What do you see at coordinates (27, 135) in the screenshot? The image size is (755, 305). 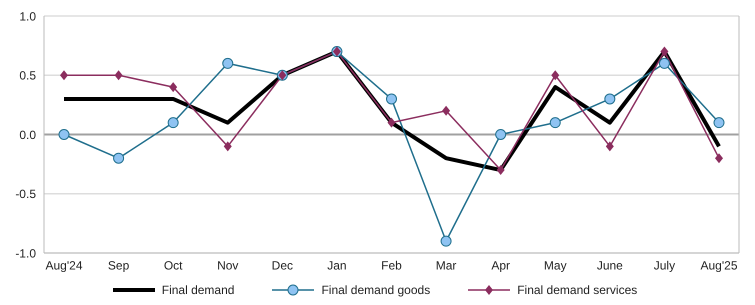 I see `y-tick-label: 0.0` at bounding box center [27, 135].